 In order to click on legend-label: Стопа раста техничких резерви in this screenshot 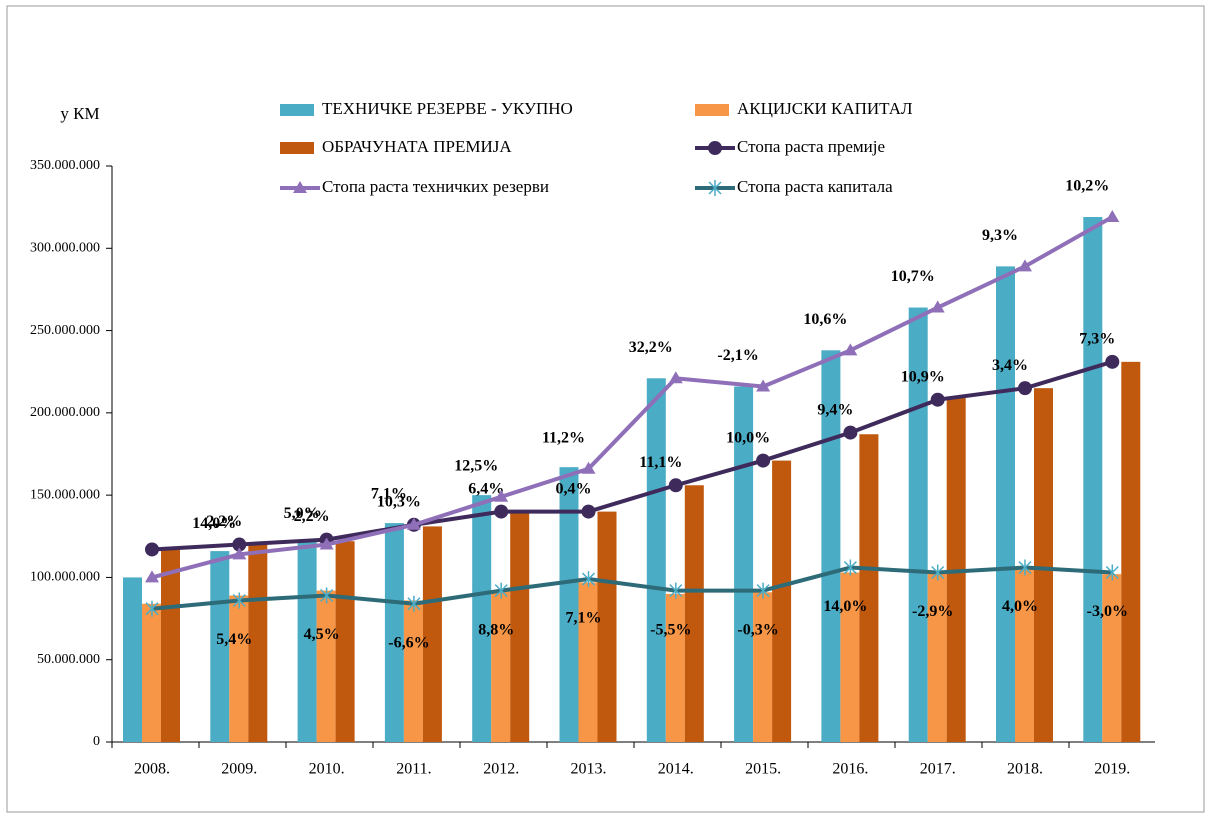, I will do `click(435, 186)`.